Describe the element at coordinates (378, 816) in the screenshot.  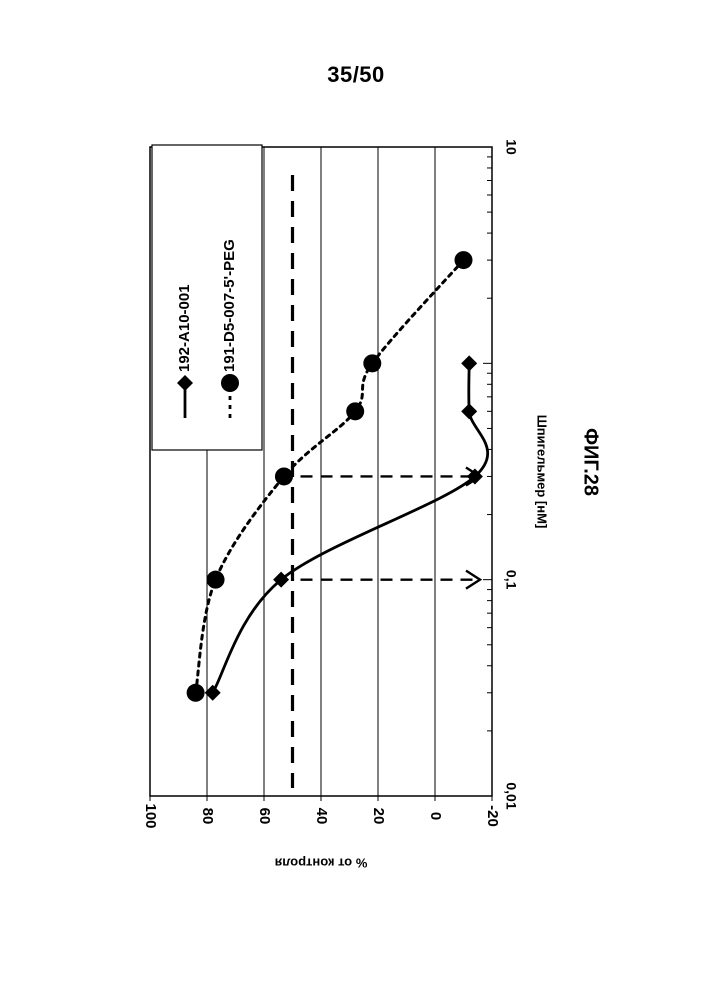
I see `y-tick-label: 20` at that location.